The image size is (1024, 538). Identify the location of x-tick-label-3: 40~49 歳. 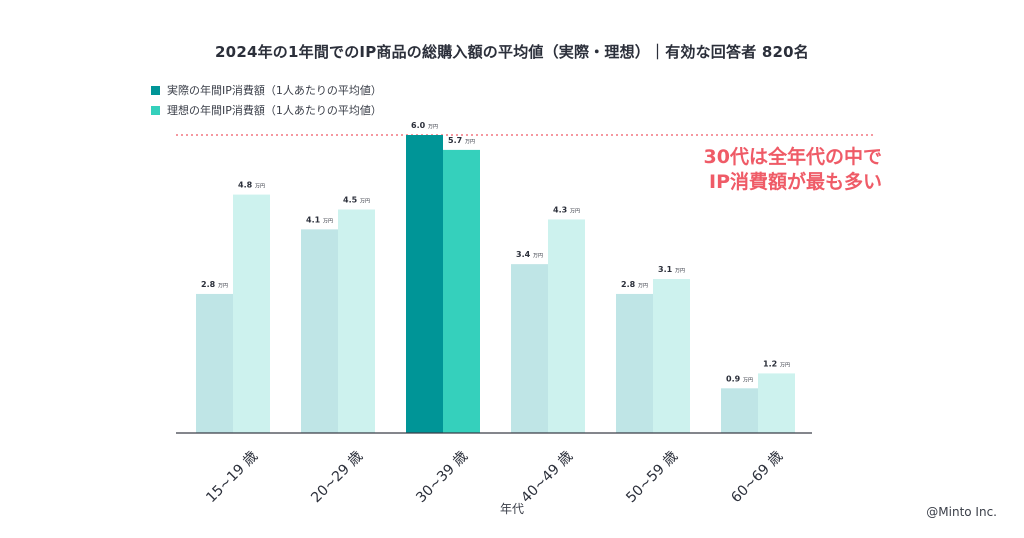
(547, 477).